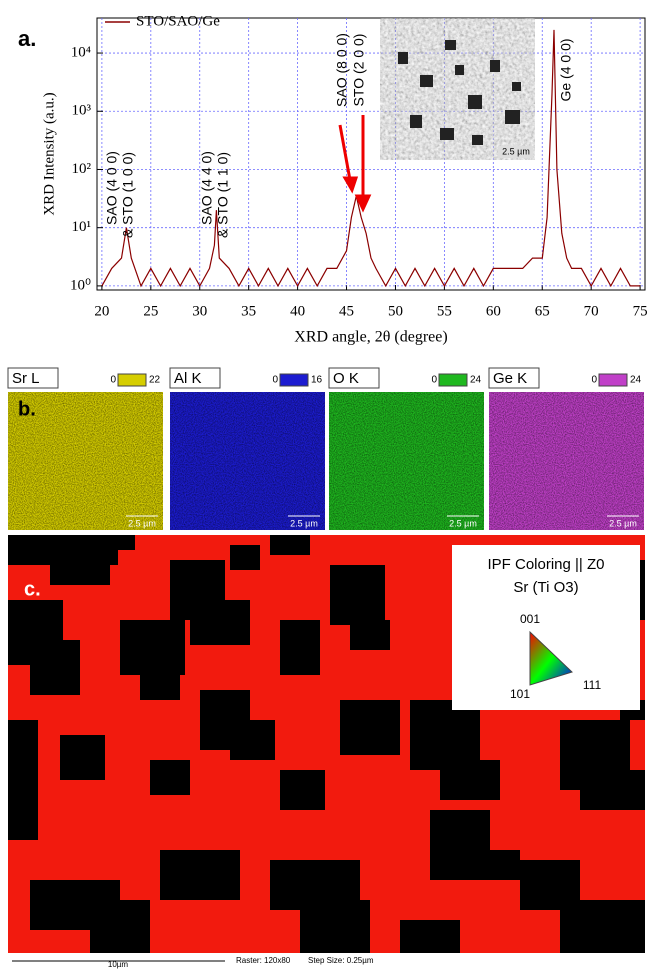 This screenshot has width=647, height=974. What do you see at coordinates (530, 619) in the screenshot?
I see `ipf-corner: 001` at bounding box center [530, 619].